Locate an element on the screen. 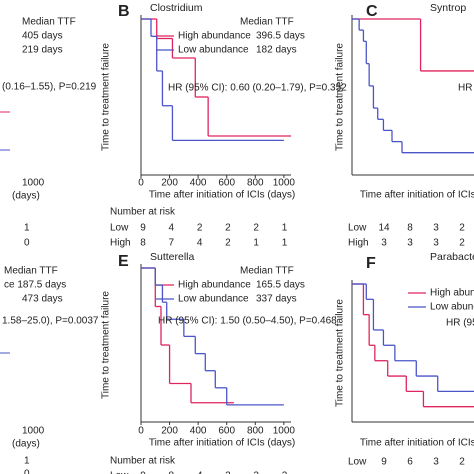 The height and width of the screenshot is (474, 474). risk-count: 14 is located at coordinates (384, 228).